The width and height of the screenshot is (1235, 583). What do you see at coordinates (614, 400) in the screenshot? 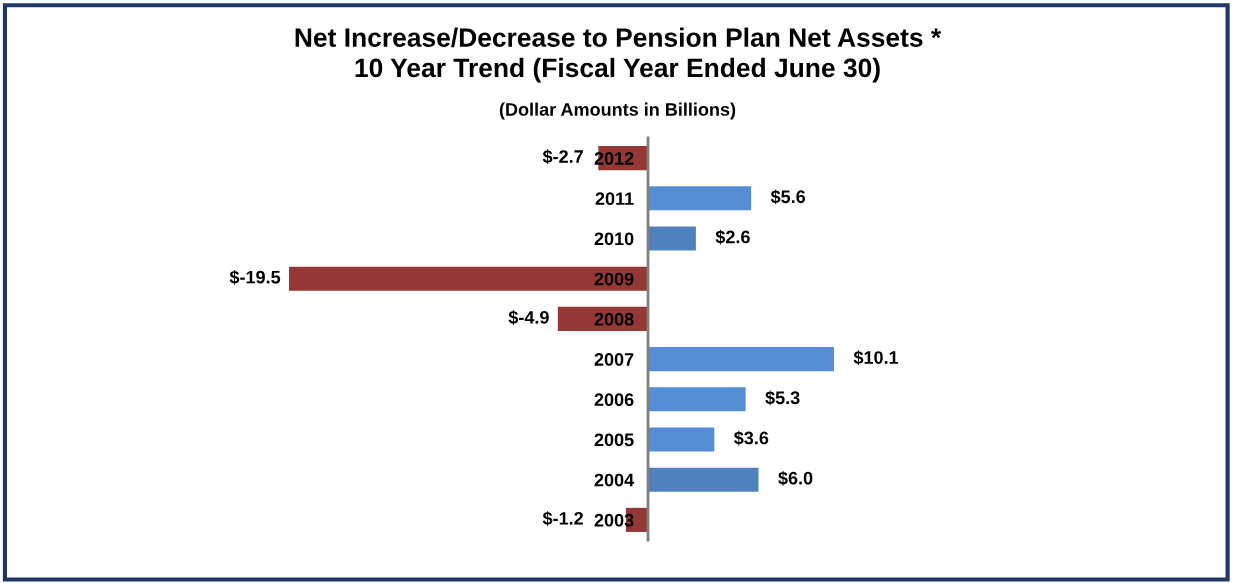
I see `y-tick-label: 2006` at bounding box center [614, 400].